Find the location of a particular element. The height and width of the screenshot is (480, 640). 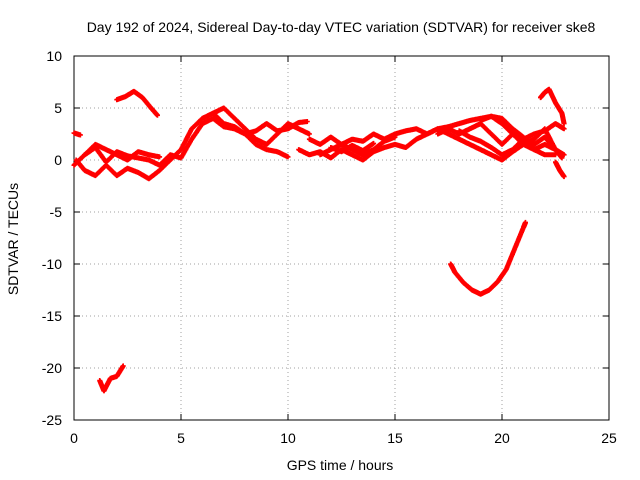

x-tick-label: 20 is located at coordinates (502, 438).